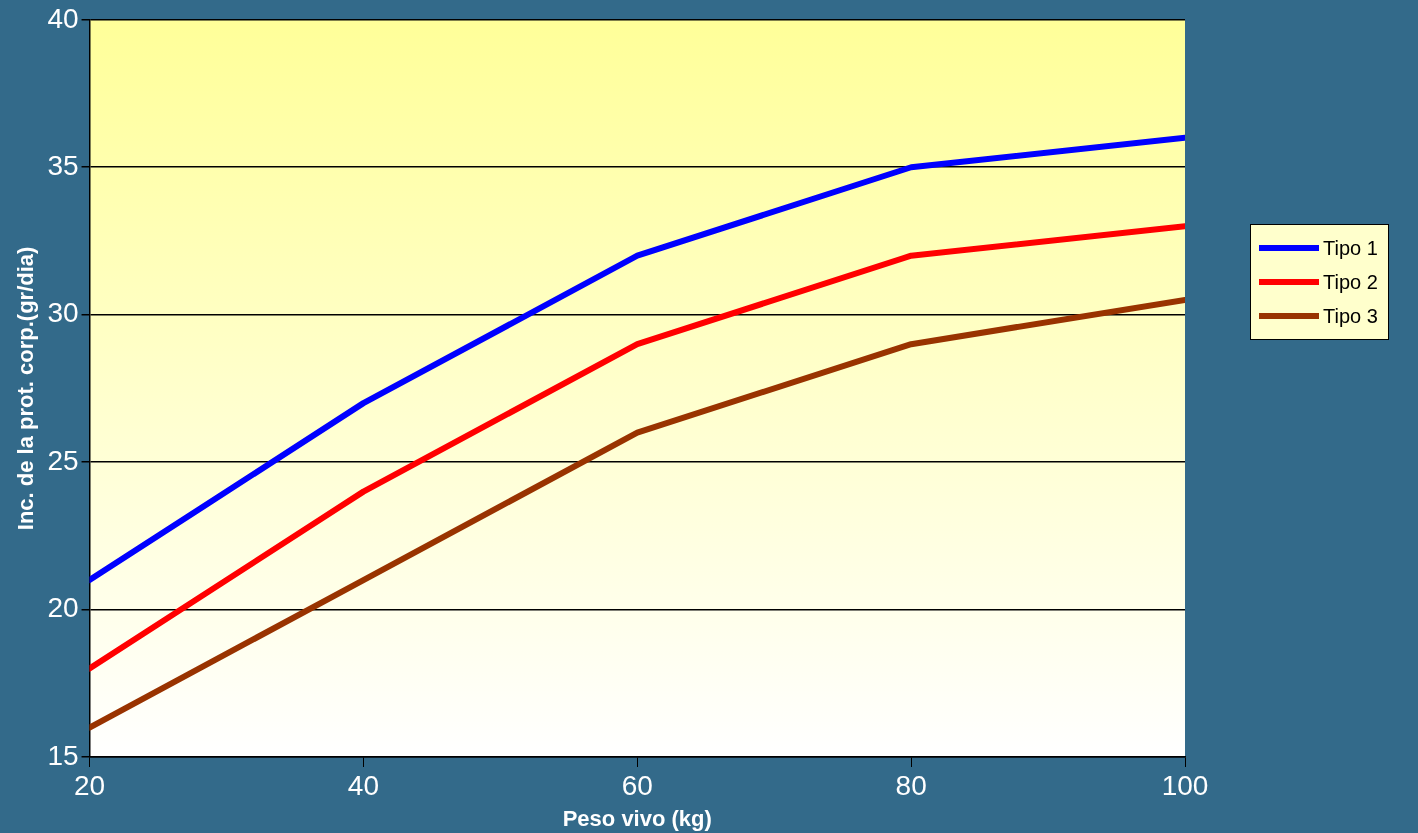 The width and height of the screenshot is (1418, 833). I want to click on x-tick-label: 100, so click(1185, 785).